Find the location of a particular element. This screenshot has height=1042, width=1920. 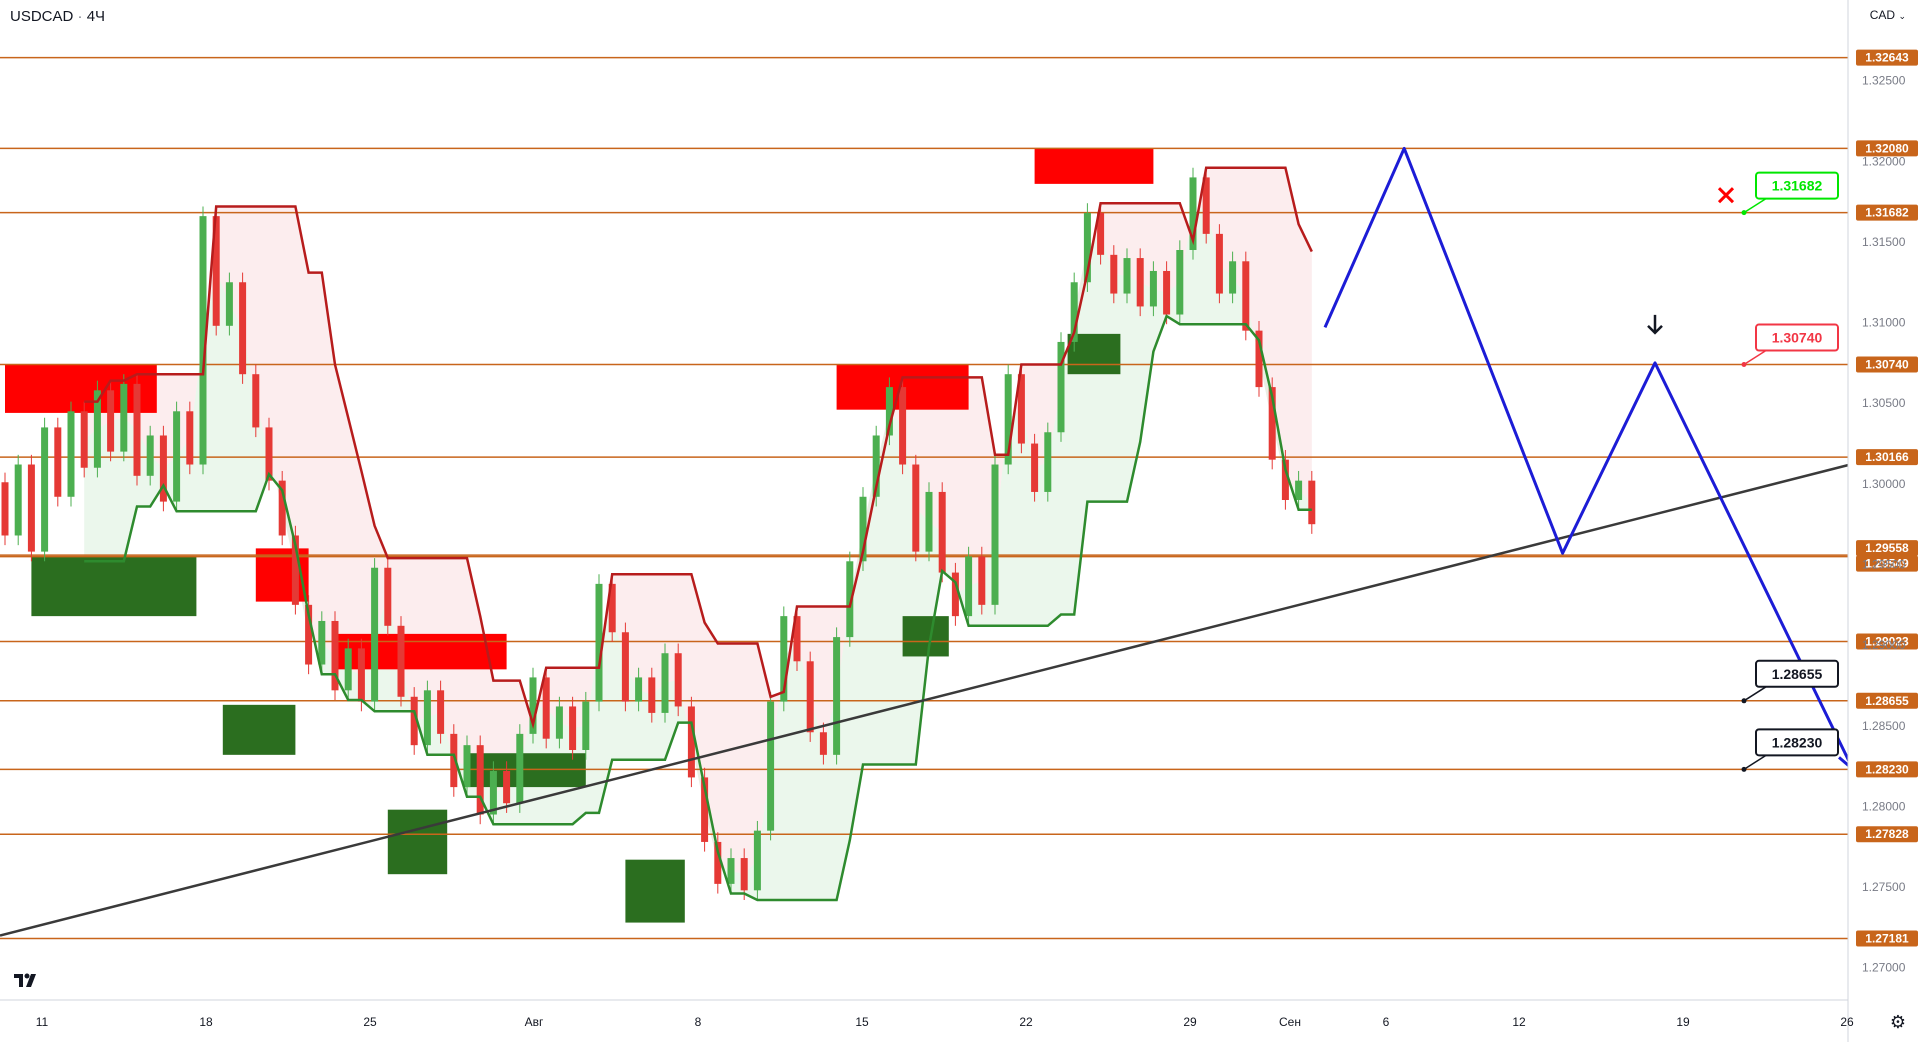

price-tick-label: 1.31000 is located at coordinates (1884, 323).